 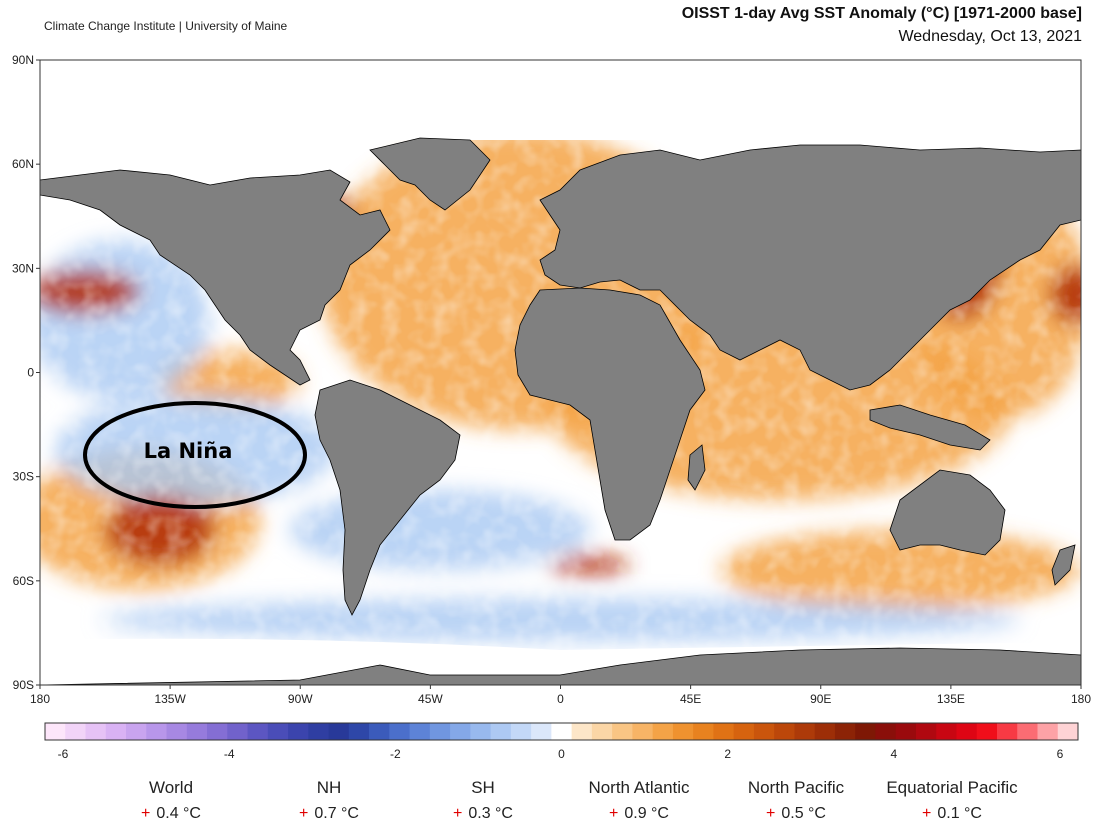 I want to click on lat-axis: 90N 60N 30N 0 30S 60S 90S, so click(x=26, y=372).